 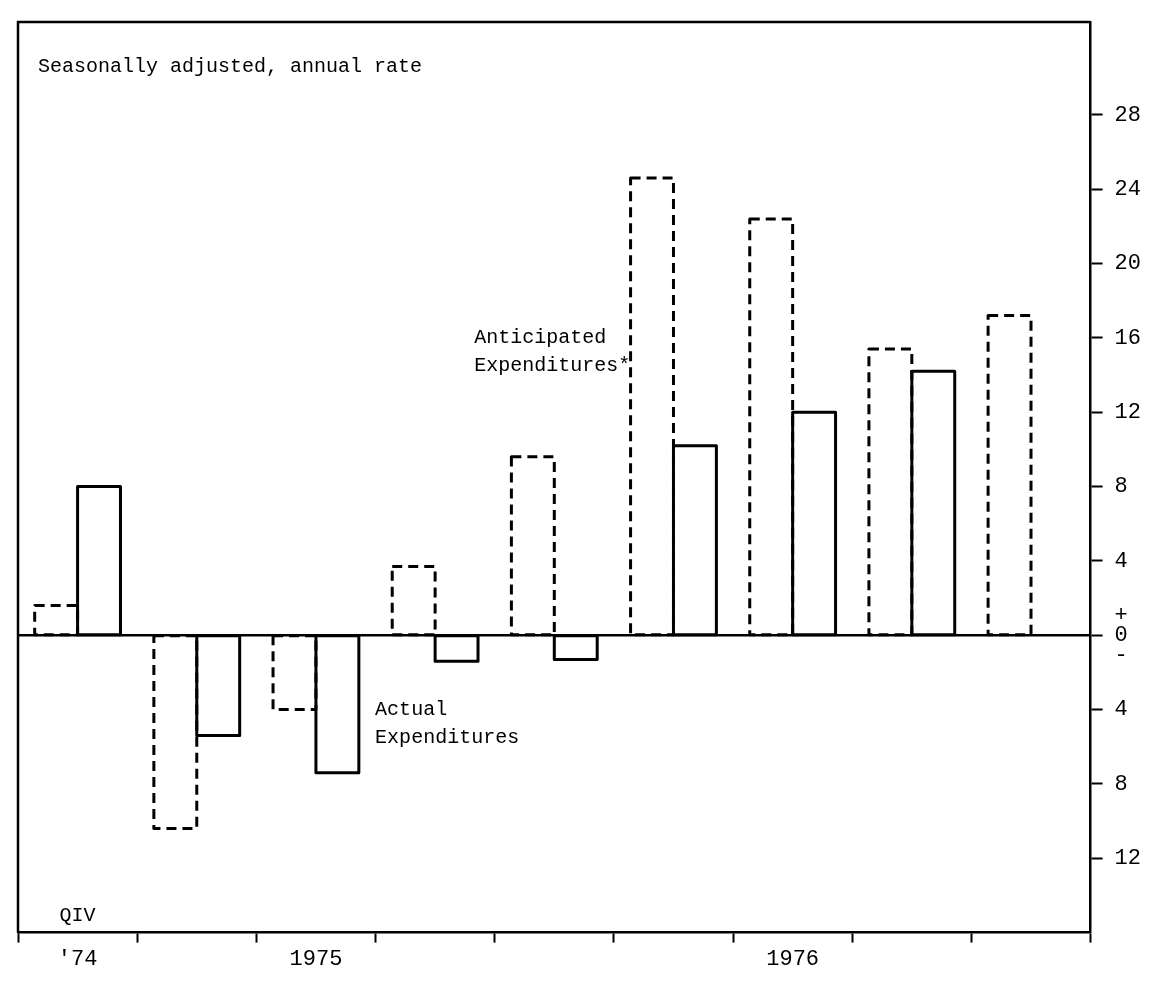 I want to click on x-tick-label: 1975, so click(x=316, y=959).